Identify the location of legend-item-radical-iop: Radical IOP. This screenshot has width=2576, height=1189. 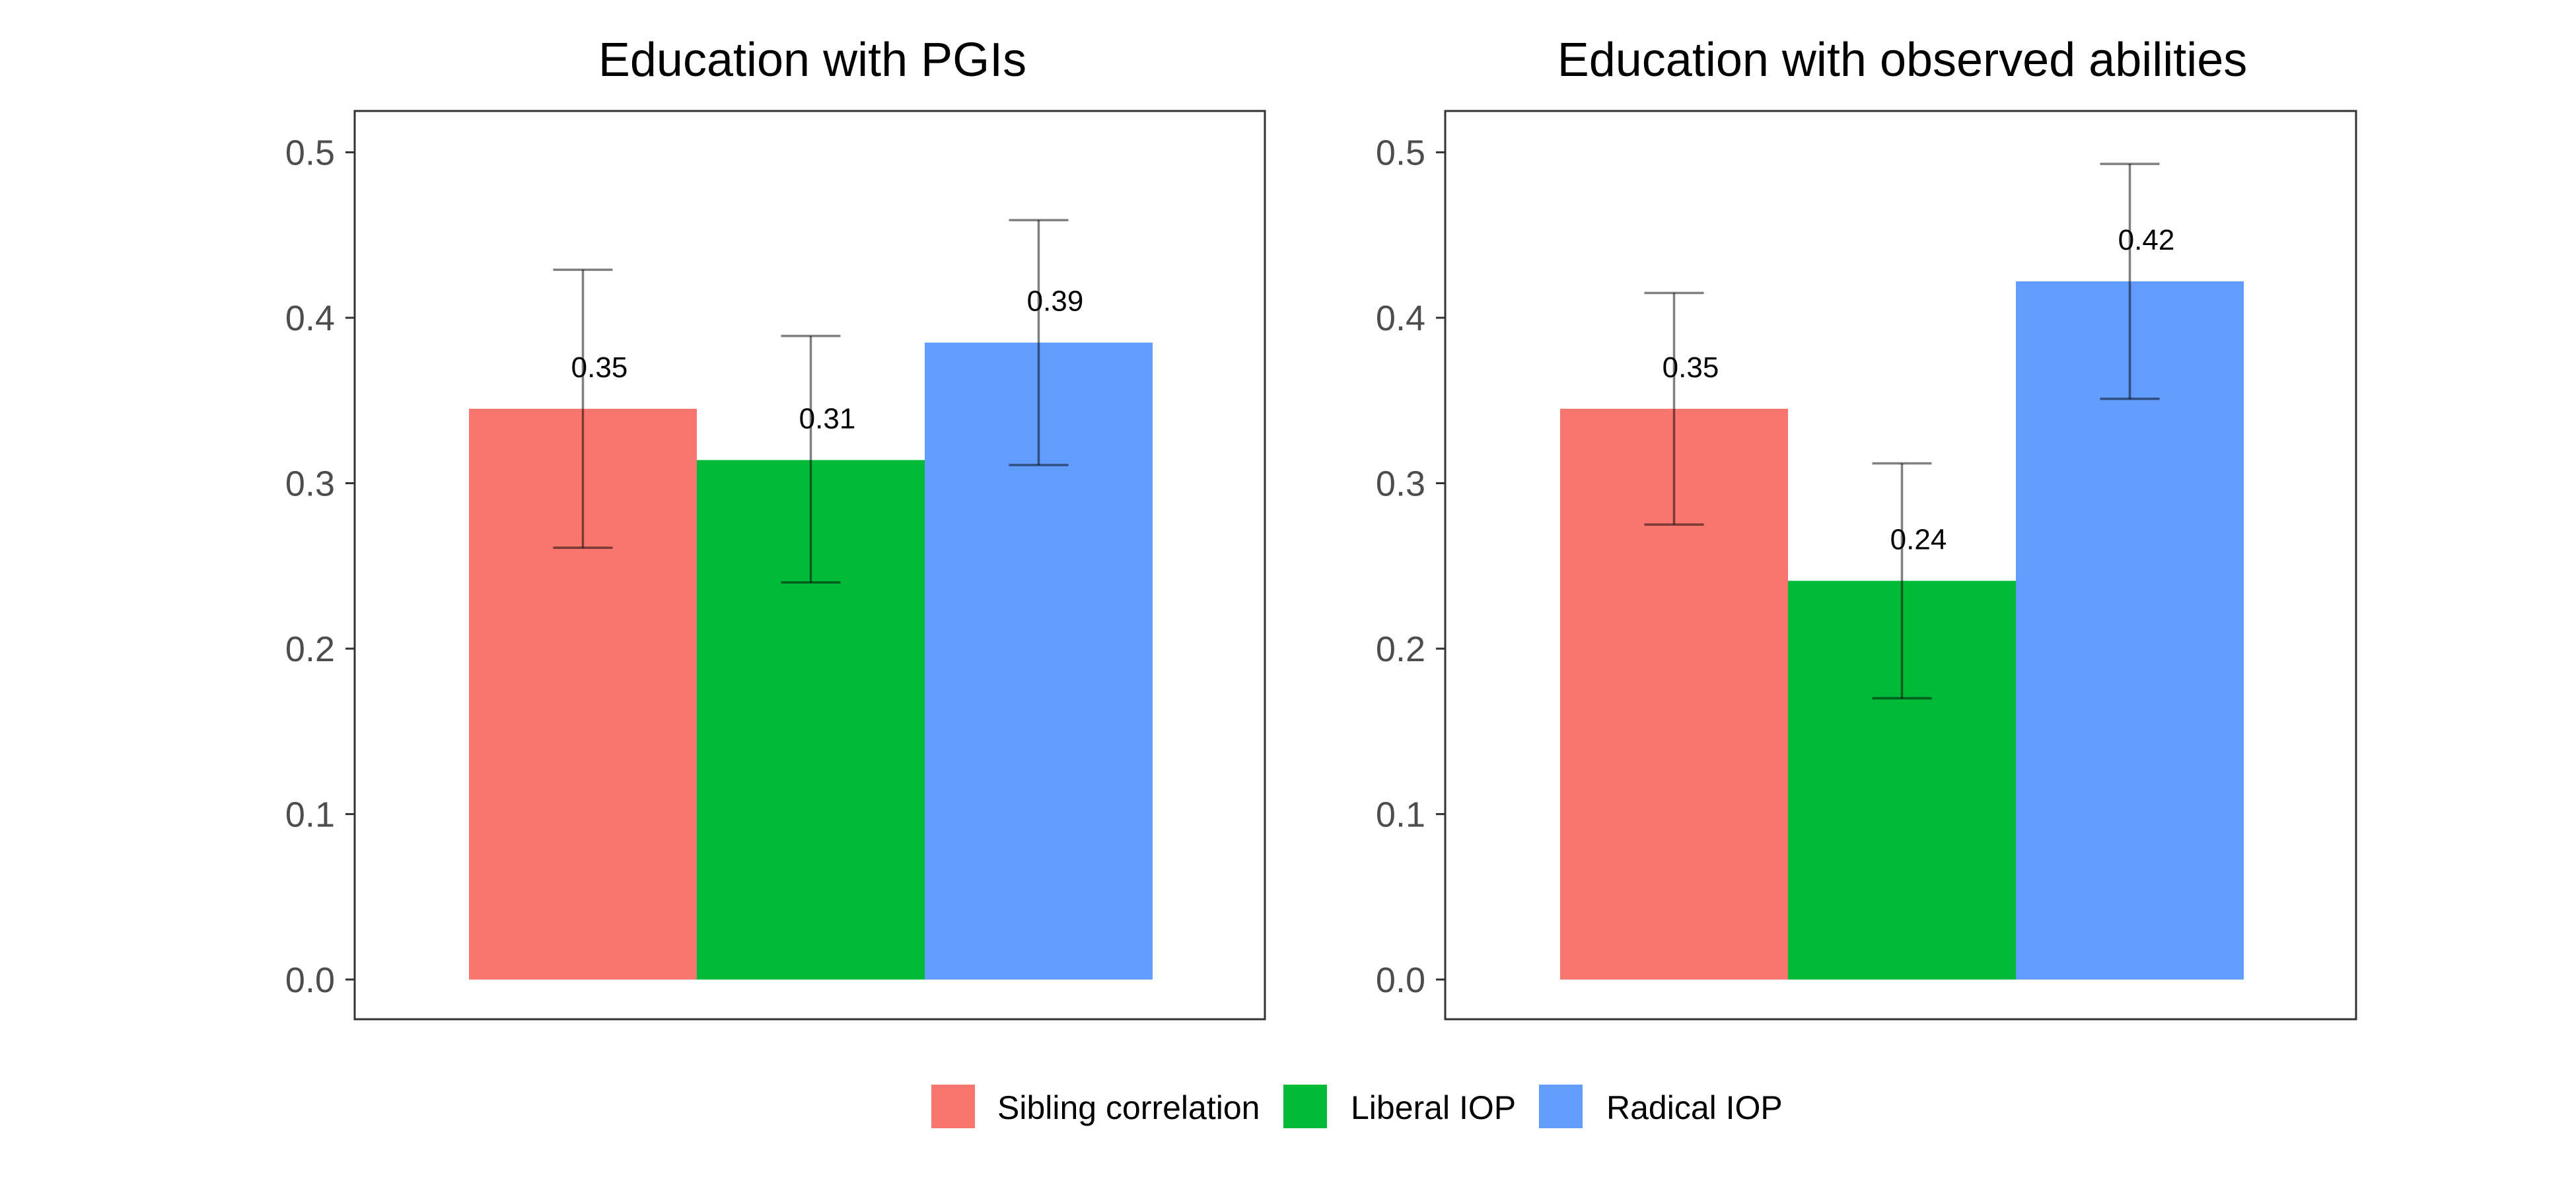
(1661, 1106).